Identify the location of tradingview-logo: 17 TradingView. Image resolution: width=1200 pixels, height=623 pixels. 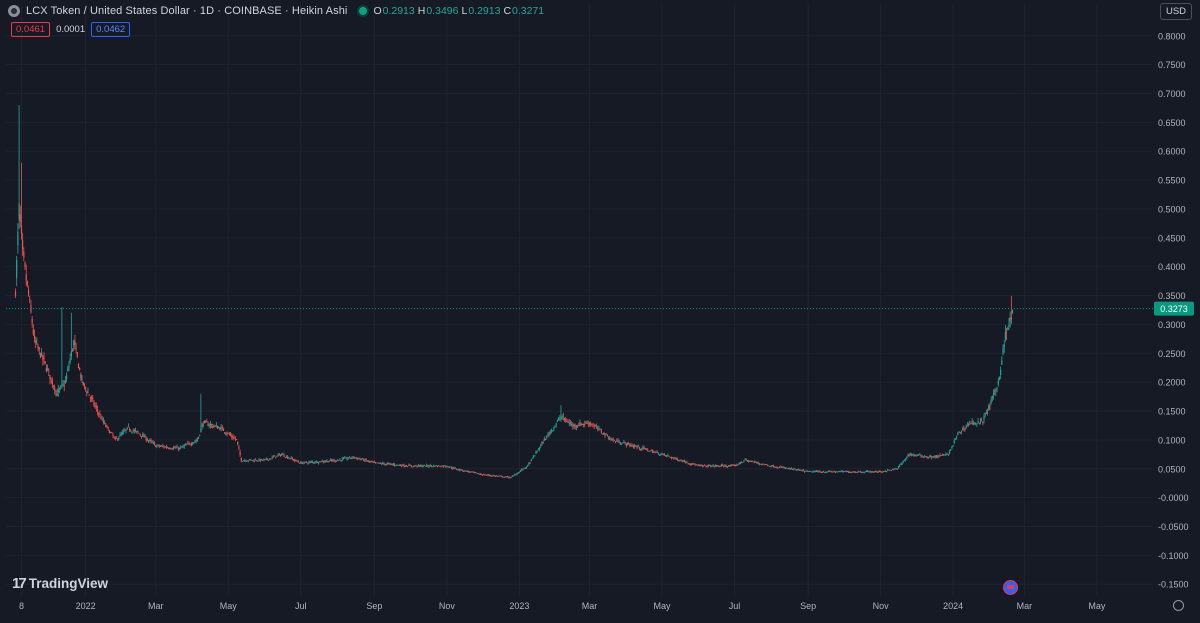
(60, 583).